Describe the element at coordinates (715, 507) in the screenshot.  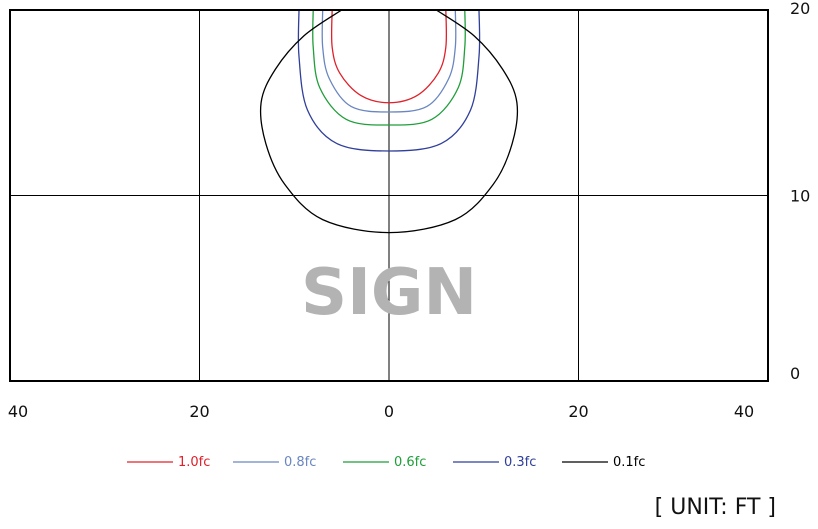
I see `unit-label: [ UNIT: FT ]` at that location.